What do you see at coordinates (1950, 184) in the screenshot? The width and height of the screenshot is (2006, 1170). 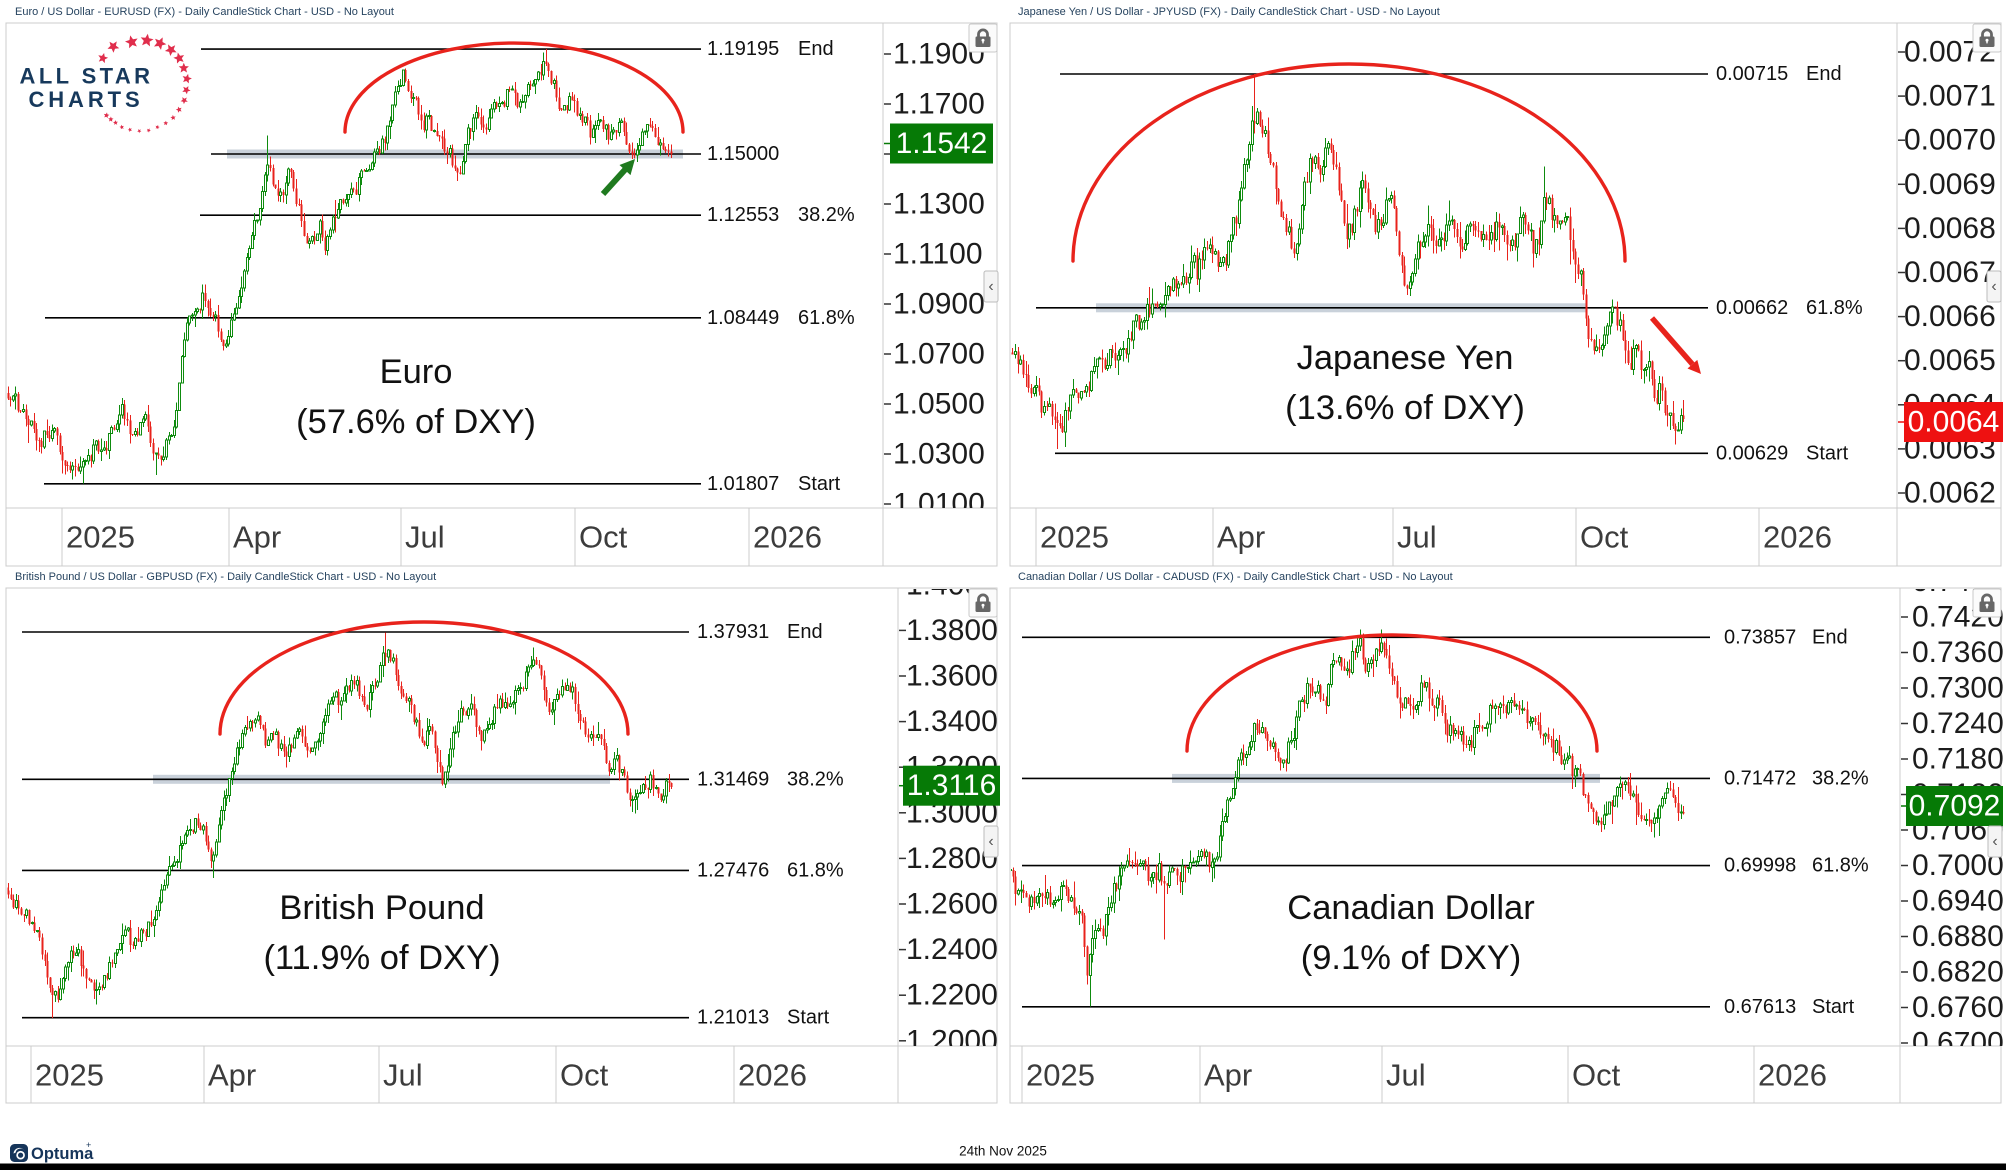 I see `svg-text: 0.0069` at bounding box center [1950, 184].